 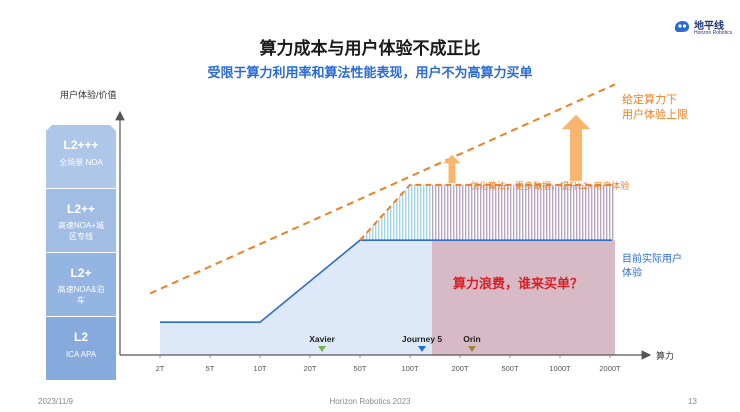 I want to click on footer-date: 2023/11/9, so click(x=55, y=401).